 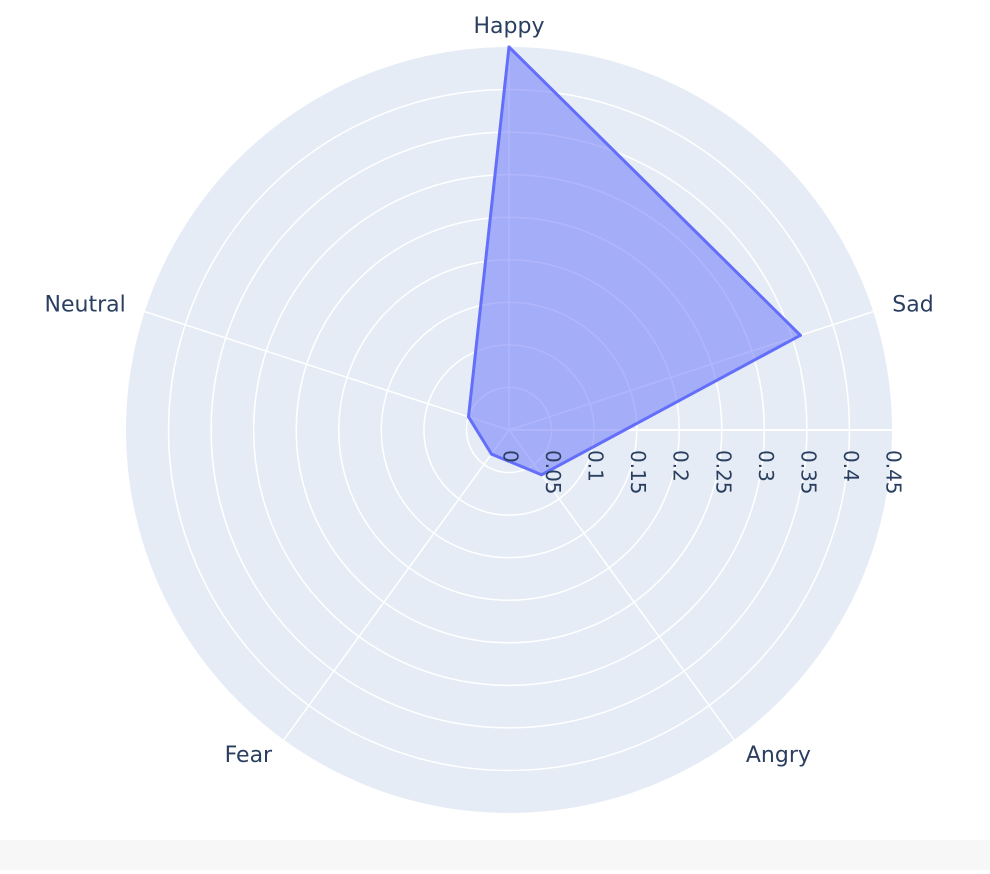 I want to click on category-label-happy: Happy, so click(x=509, y=26).